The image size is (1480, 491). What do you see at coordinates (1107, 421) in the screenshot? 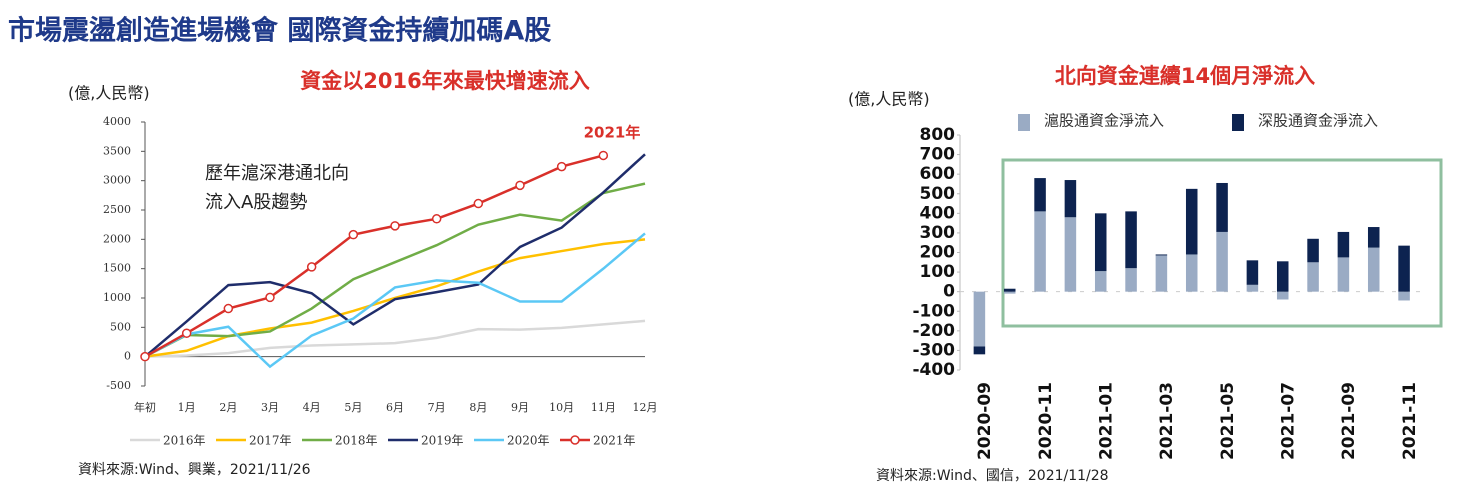
I see `x-tick-label: 2021-01` at bounding box center [1107, 421].